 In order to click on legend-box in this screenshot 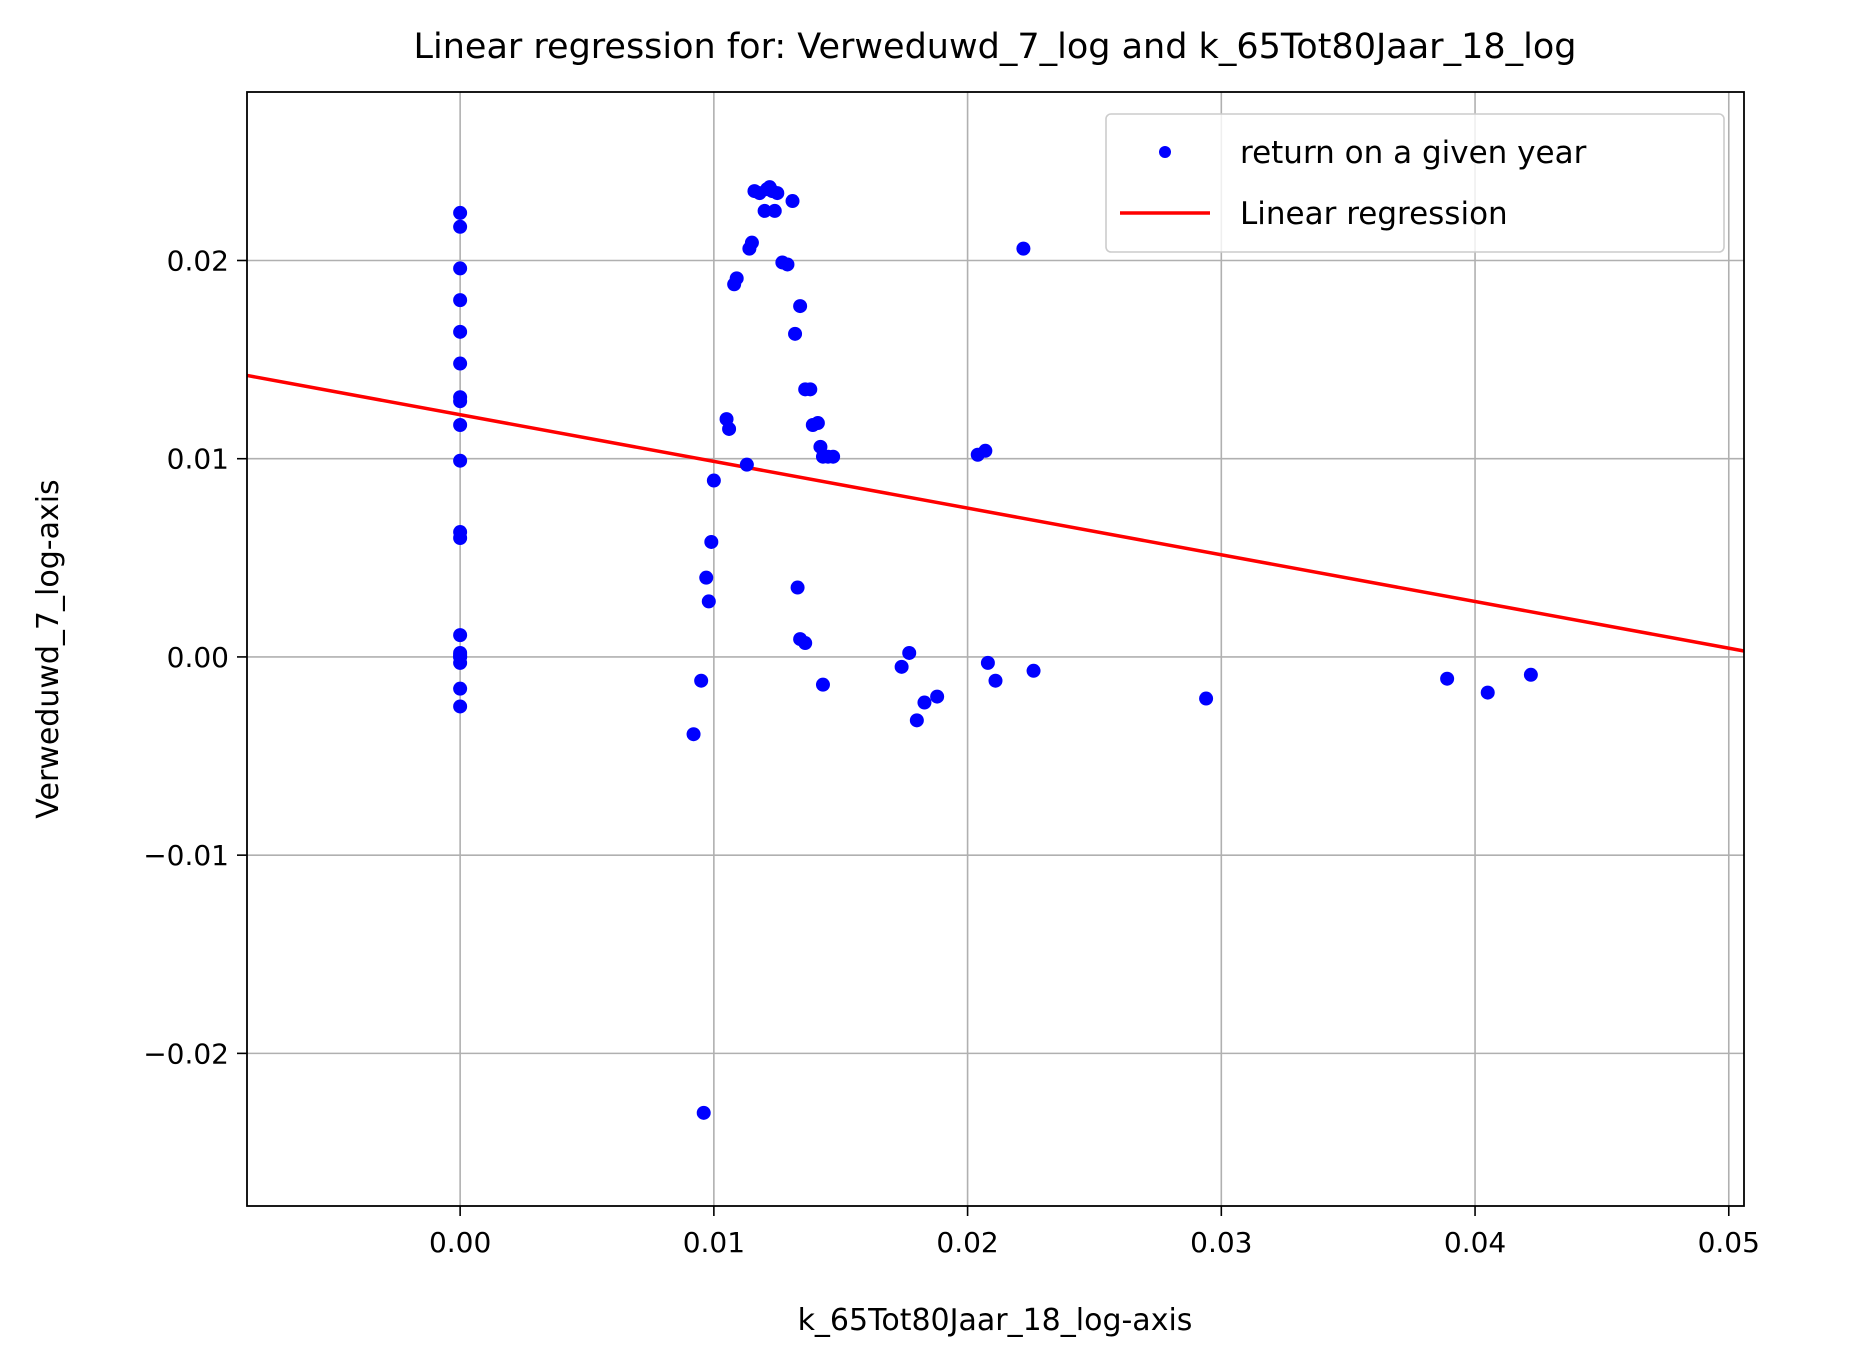, I will do `click(1415, 183)`.